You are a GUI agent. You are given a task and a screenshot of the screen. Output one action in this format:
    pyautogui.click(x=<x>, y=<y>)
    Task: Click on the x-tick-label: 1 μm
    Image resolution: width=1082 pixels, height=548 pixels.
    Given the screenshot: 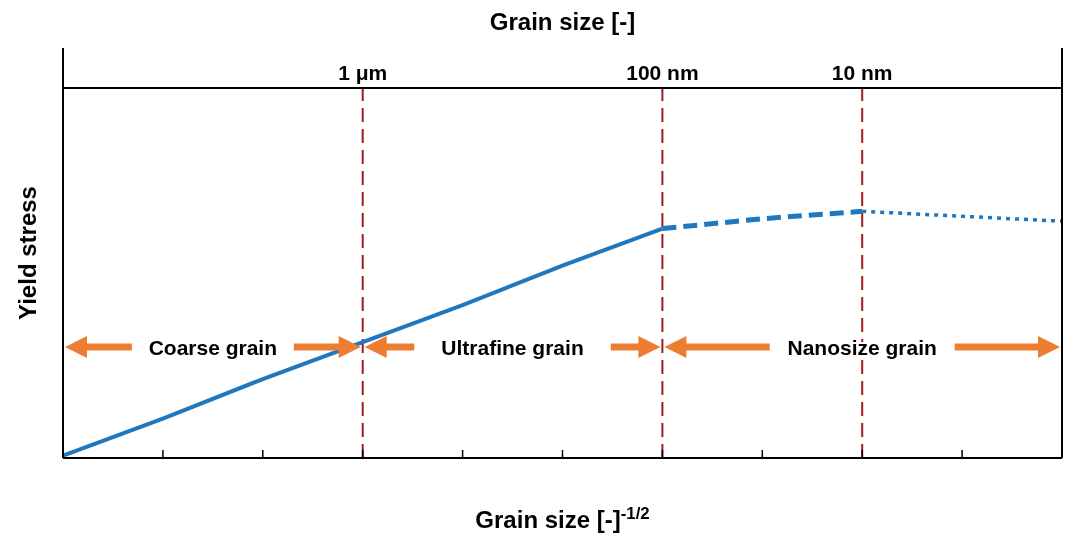 What is the action you would take?
    pyautogui.click(x=363, y=72)
    